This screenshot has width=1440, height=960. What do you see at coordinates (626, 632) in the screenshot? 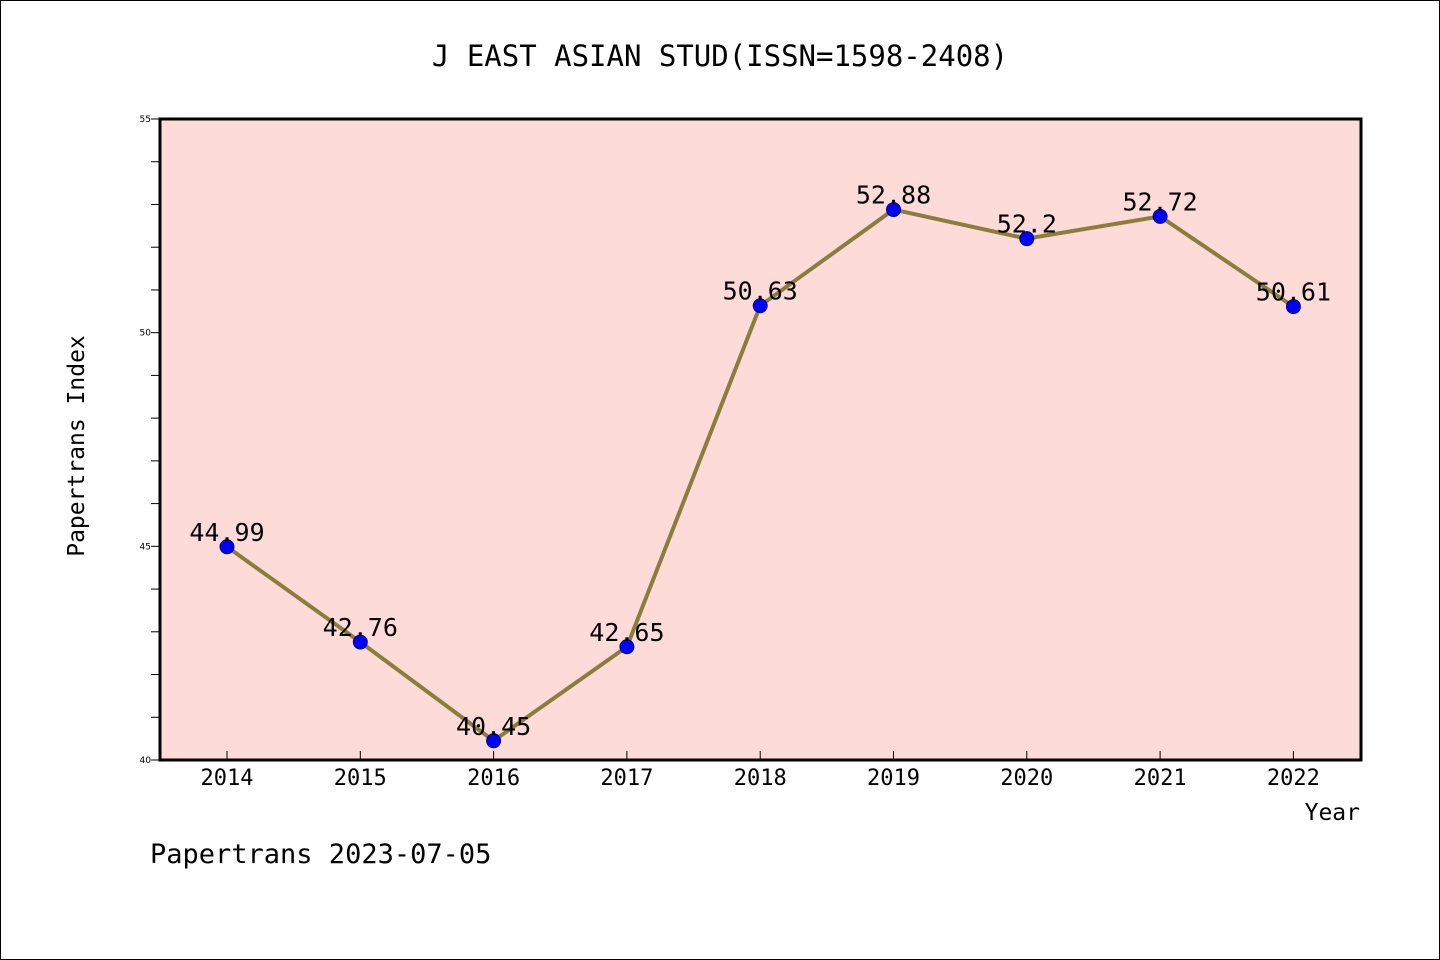
I see `data-label: 42.65` at bounding box center [626, 632].